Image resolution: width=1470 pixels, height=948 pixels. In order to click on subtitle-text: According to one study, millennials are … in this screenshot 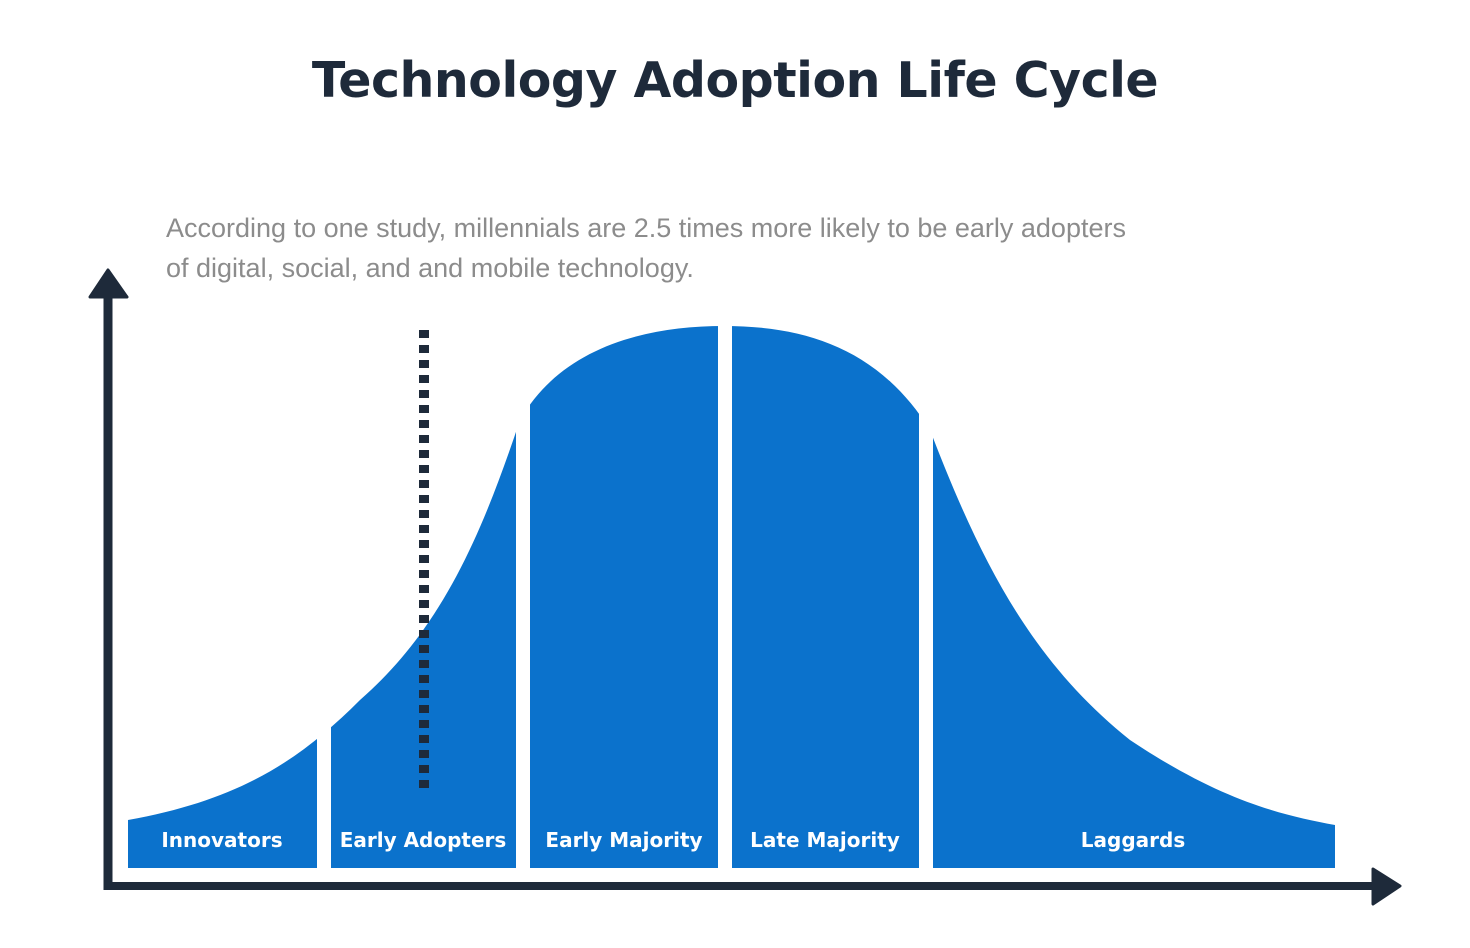, I will do `click(646, 248)`.